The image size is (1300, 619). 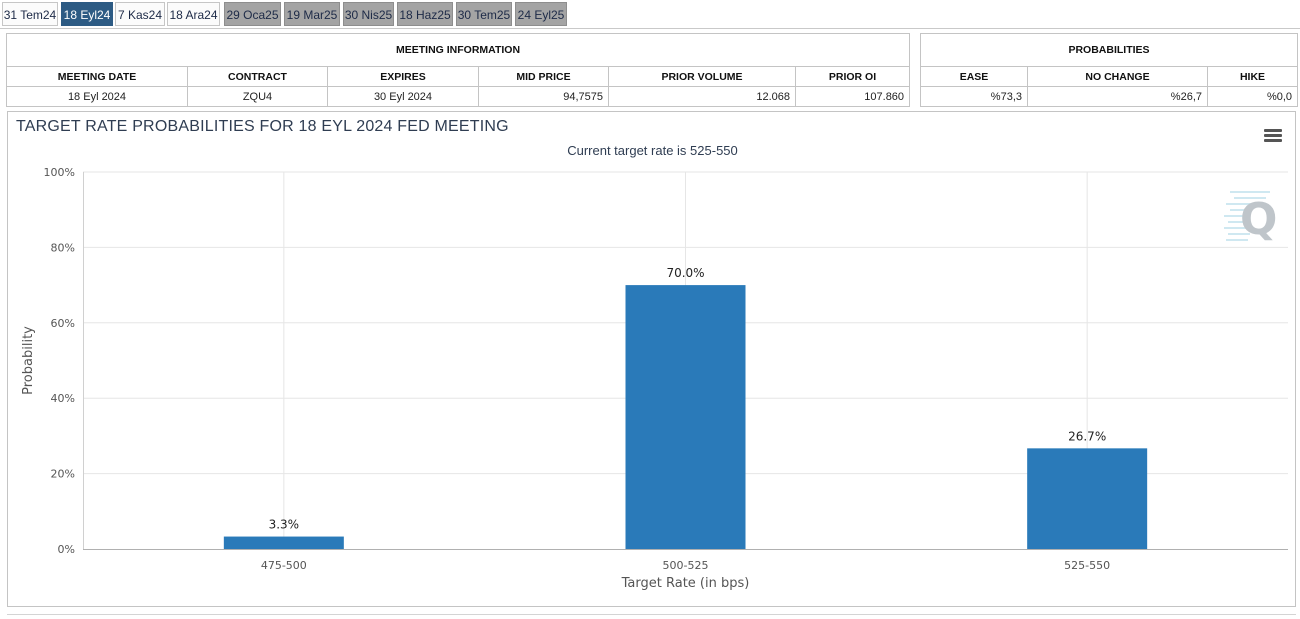 I want to click on q-logo-icon: Q, so click(x=1250, y=218).